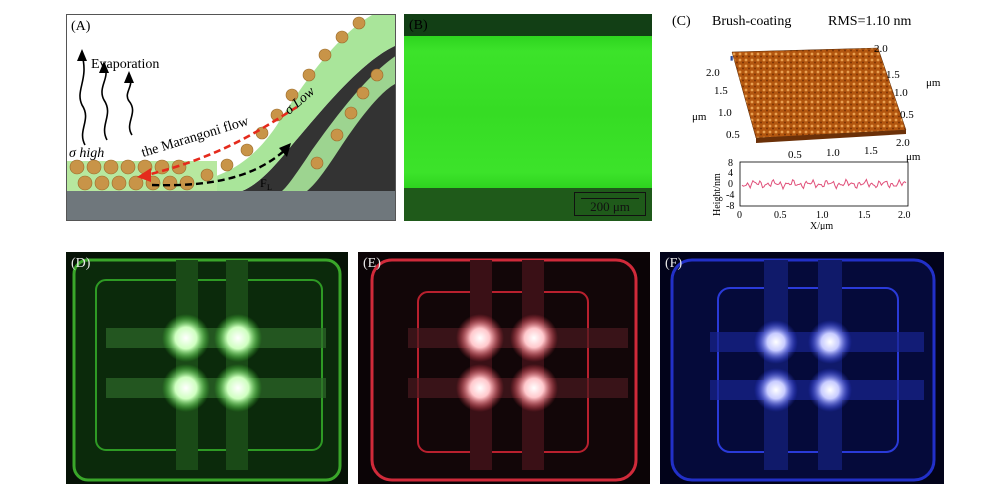 This screenshot has width=1000, height=489. What do you see at coordinates (81, 263) in the screenshot?
I see `panel-d-label: (D)` at bounding box center [81, 263].